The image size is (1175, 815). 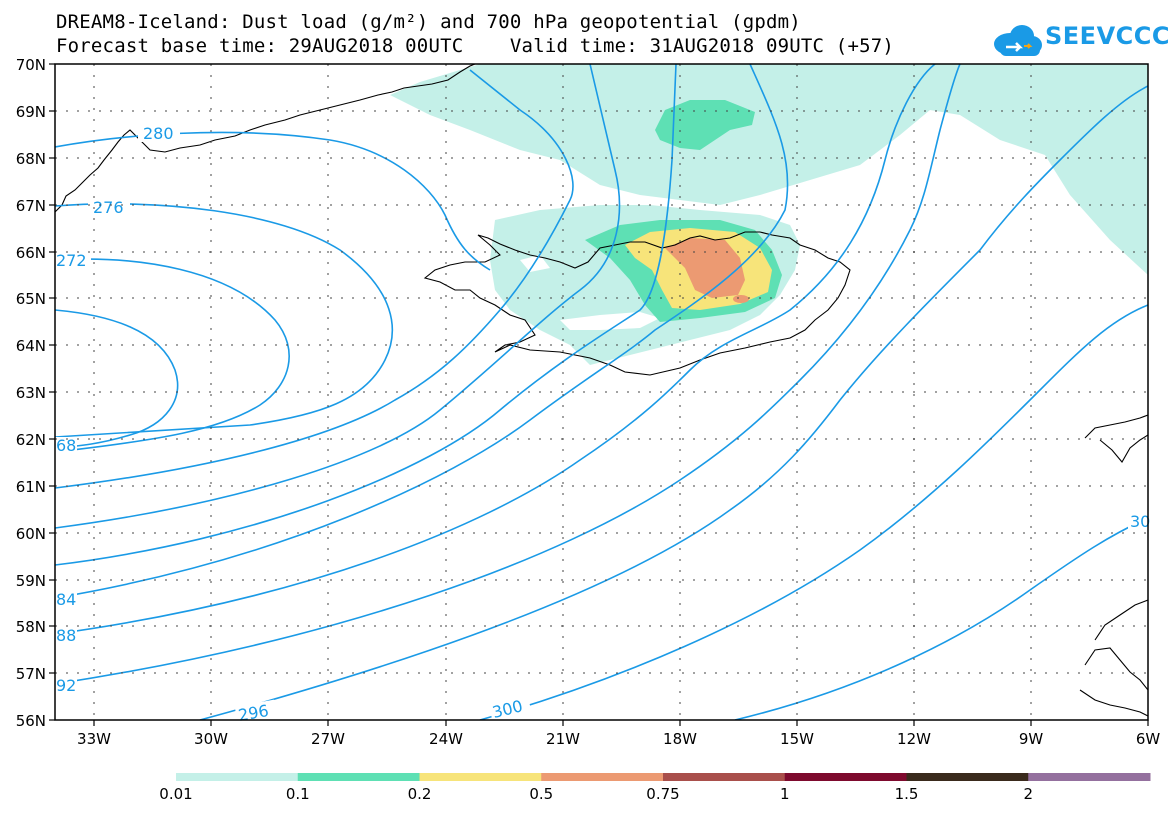 What do you see at coordinates (637, 303) in the screenshot?
I see `iceland-coast` at bounding box center [637, 303].